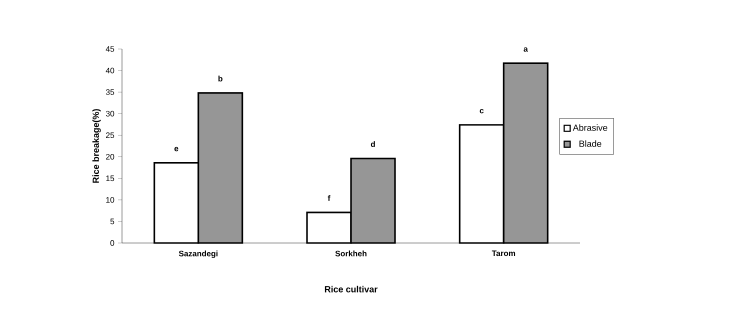  Describe the element at coordinates (351, 289) in the screenshot. I see `x-axis-title: Rice cultivar` at that location.